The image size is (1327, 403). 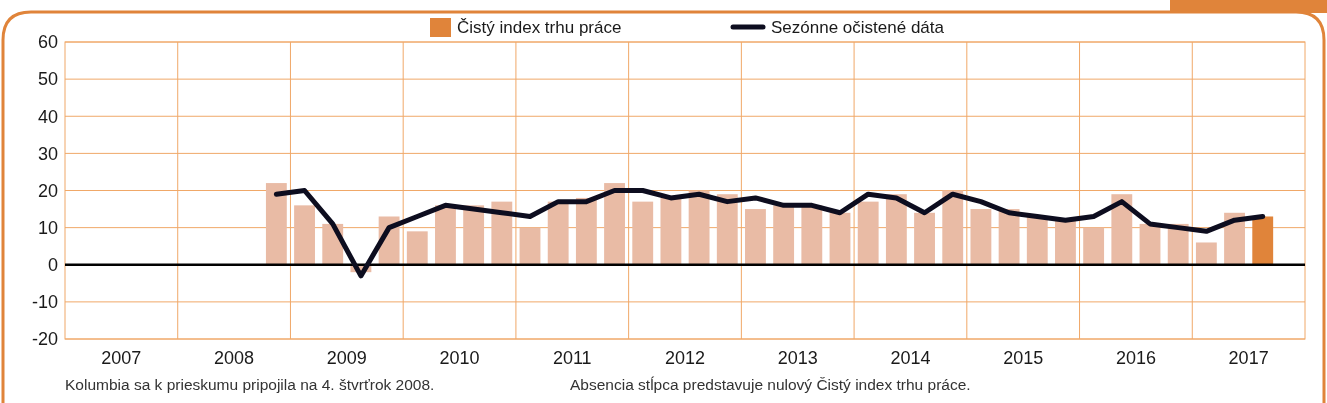 I want to click on x-tick-label: 2007, so click(x=121, y=358).